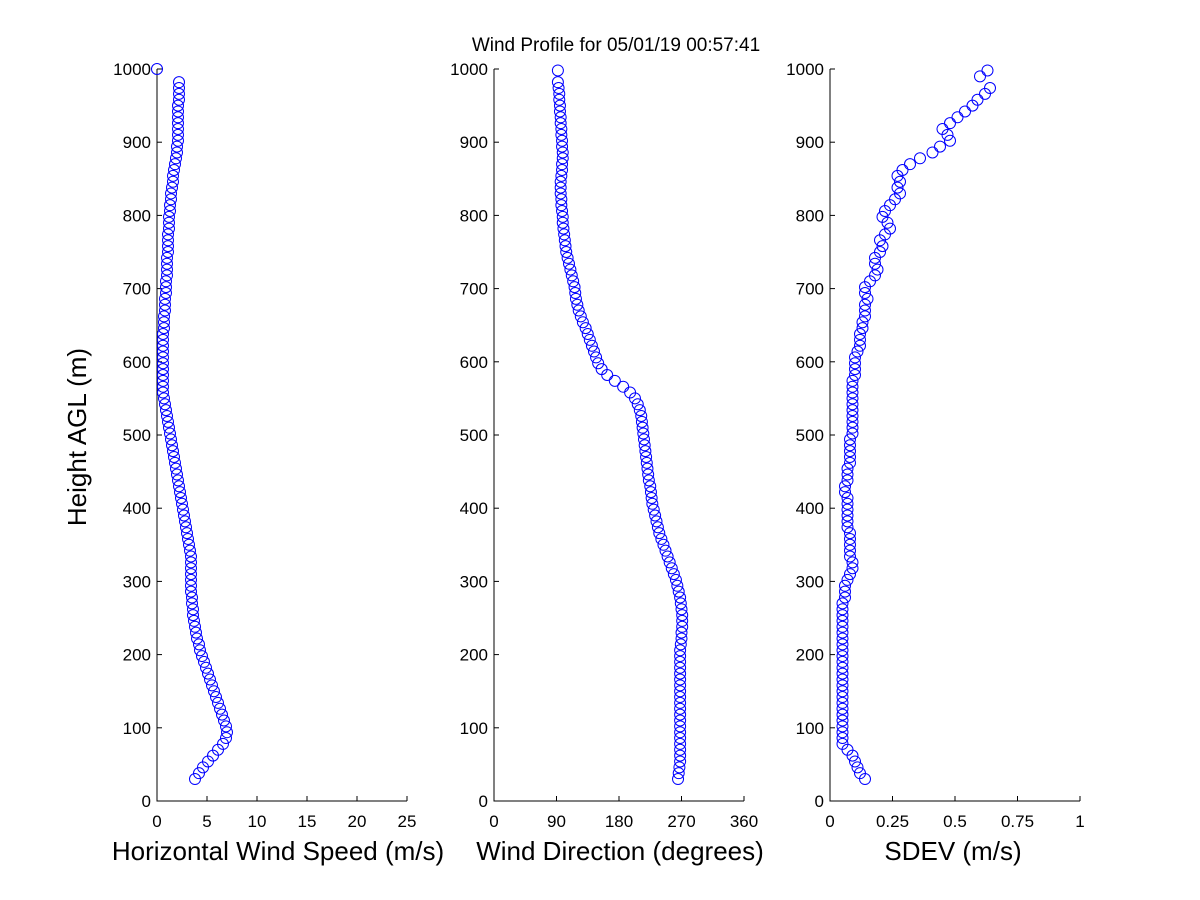  I want to click on speed-ytick-label: 300, so click(137, 581).